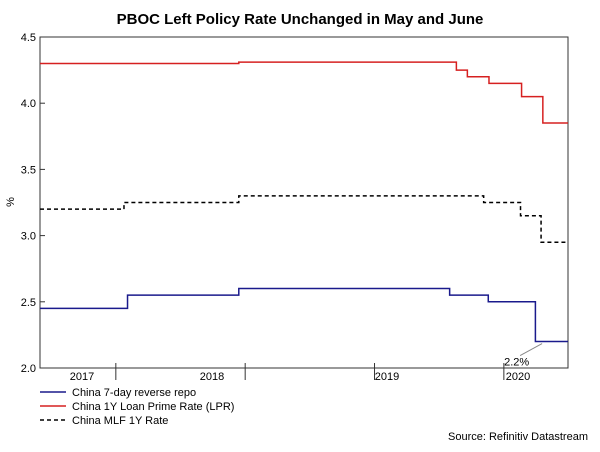 This screenshot has height=452, width=600. What do you see at coordinates (11, 202) in the screenshot?
I see `y-axis-label: %` at bounding box center [11, 202].